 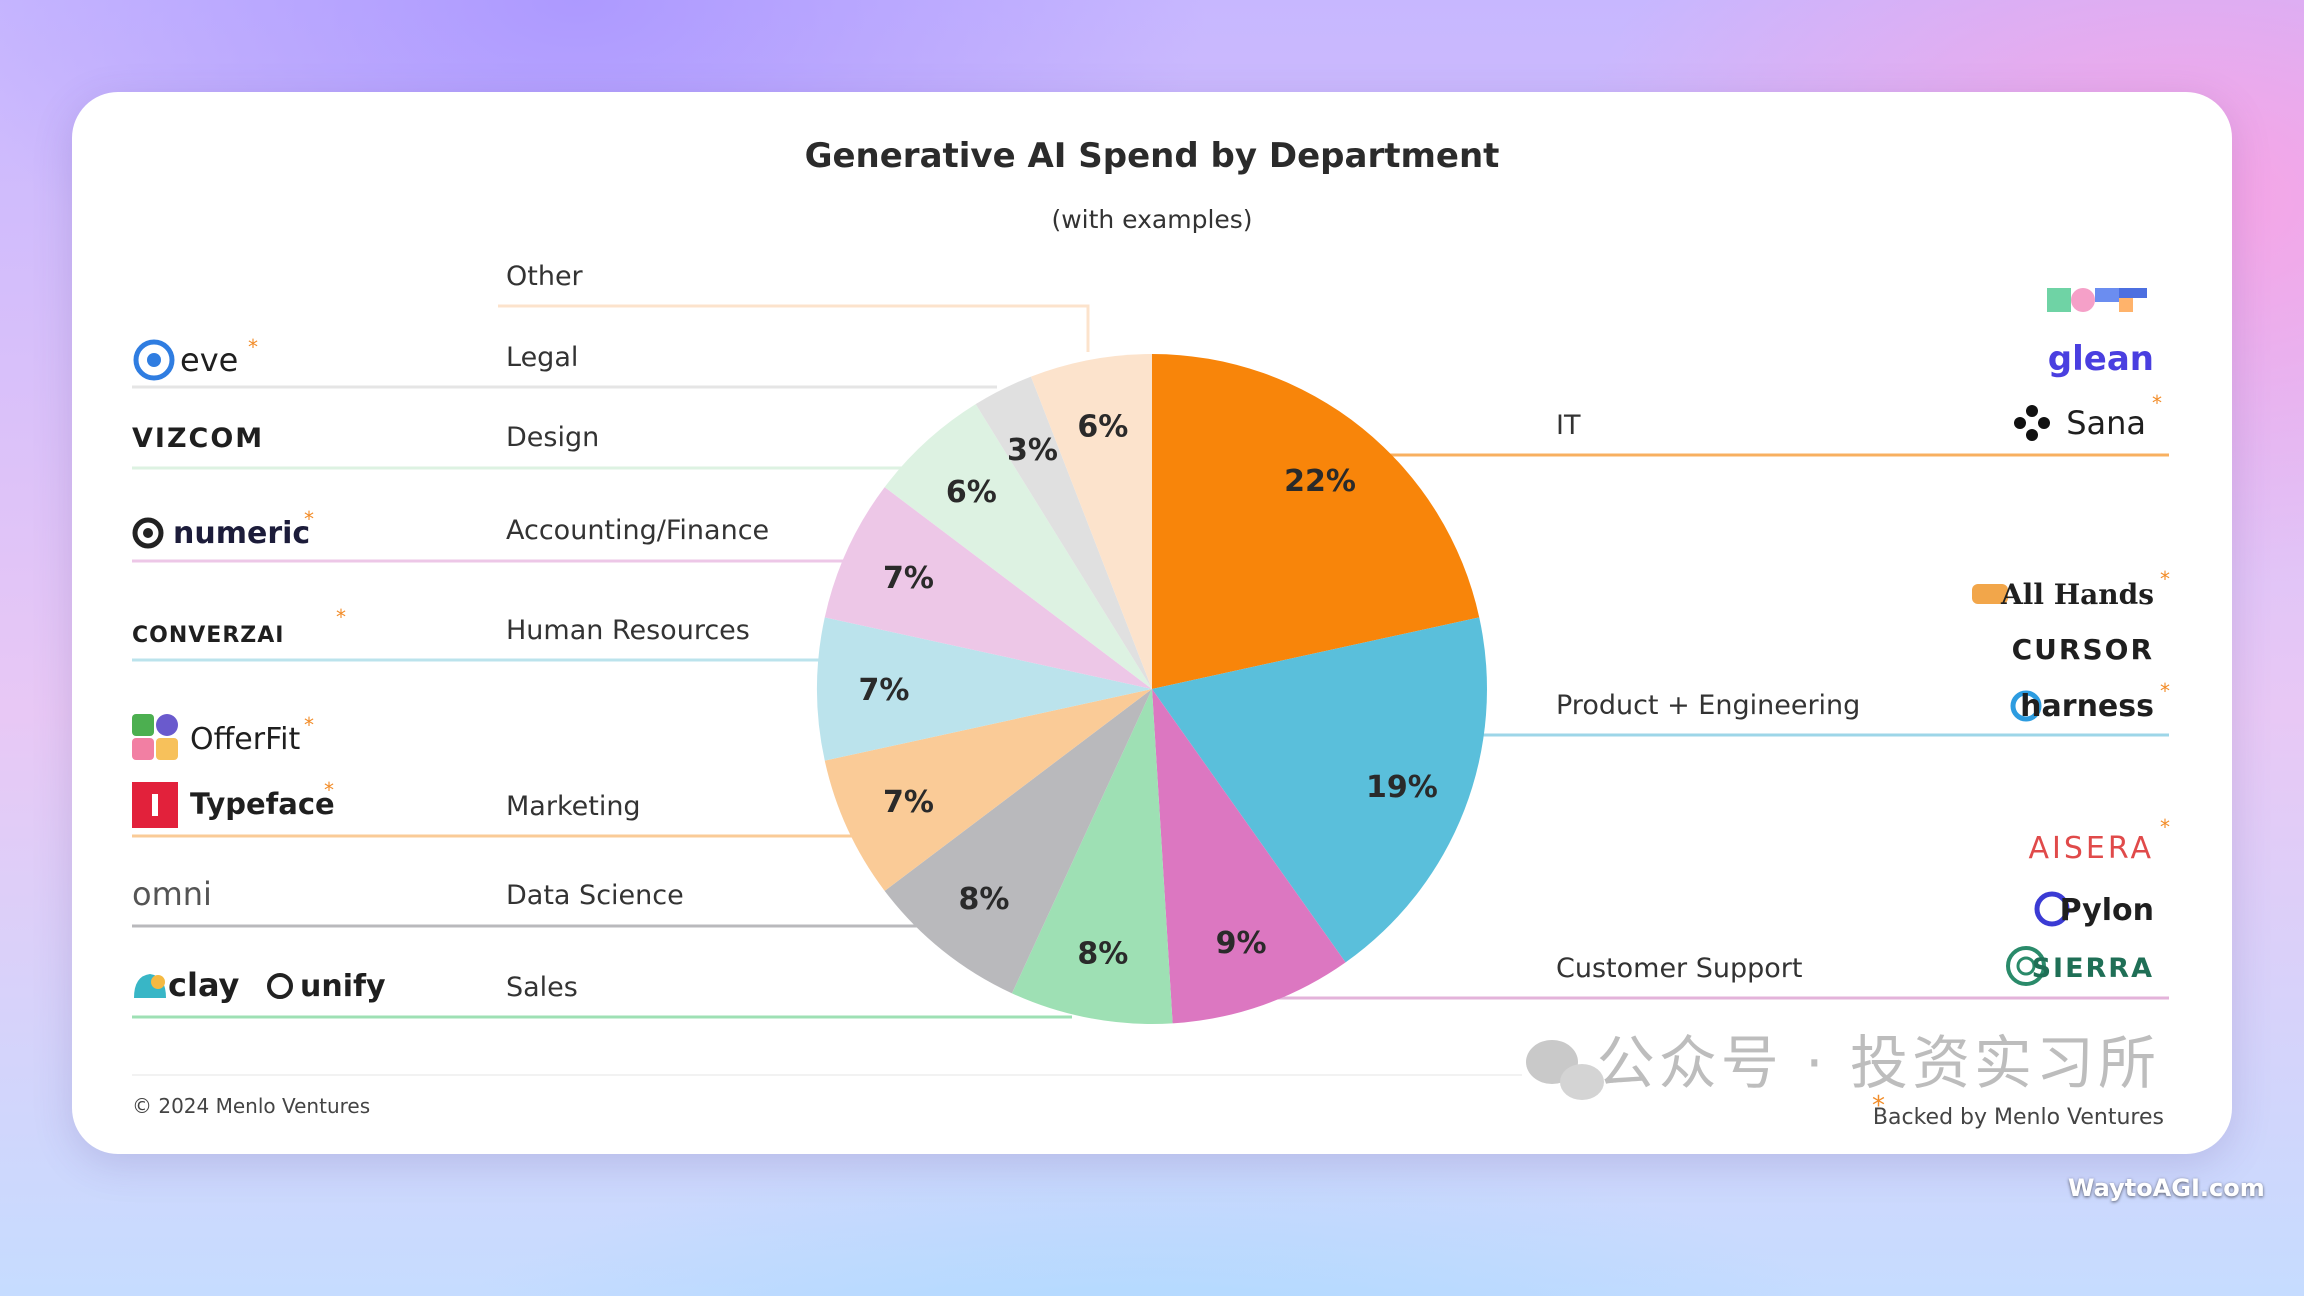 What do you see at coordinates (2077, 594) in the screenshot?
I see `logo-allhands-text: All Hands` at bounding box center [2077, 594].